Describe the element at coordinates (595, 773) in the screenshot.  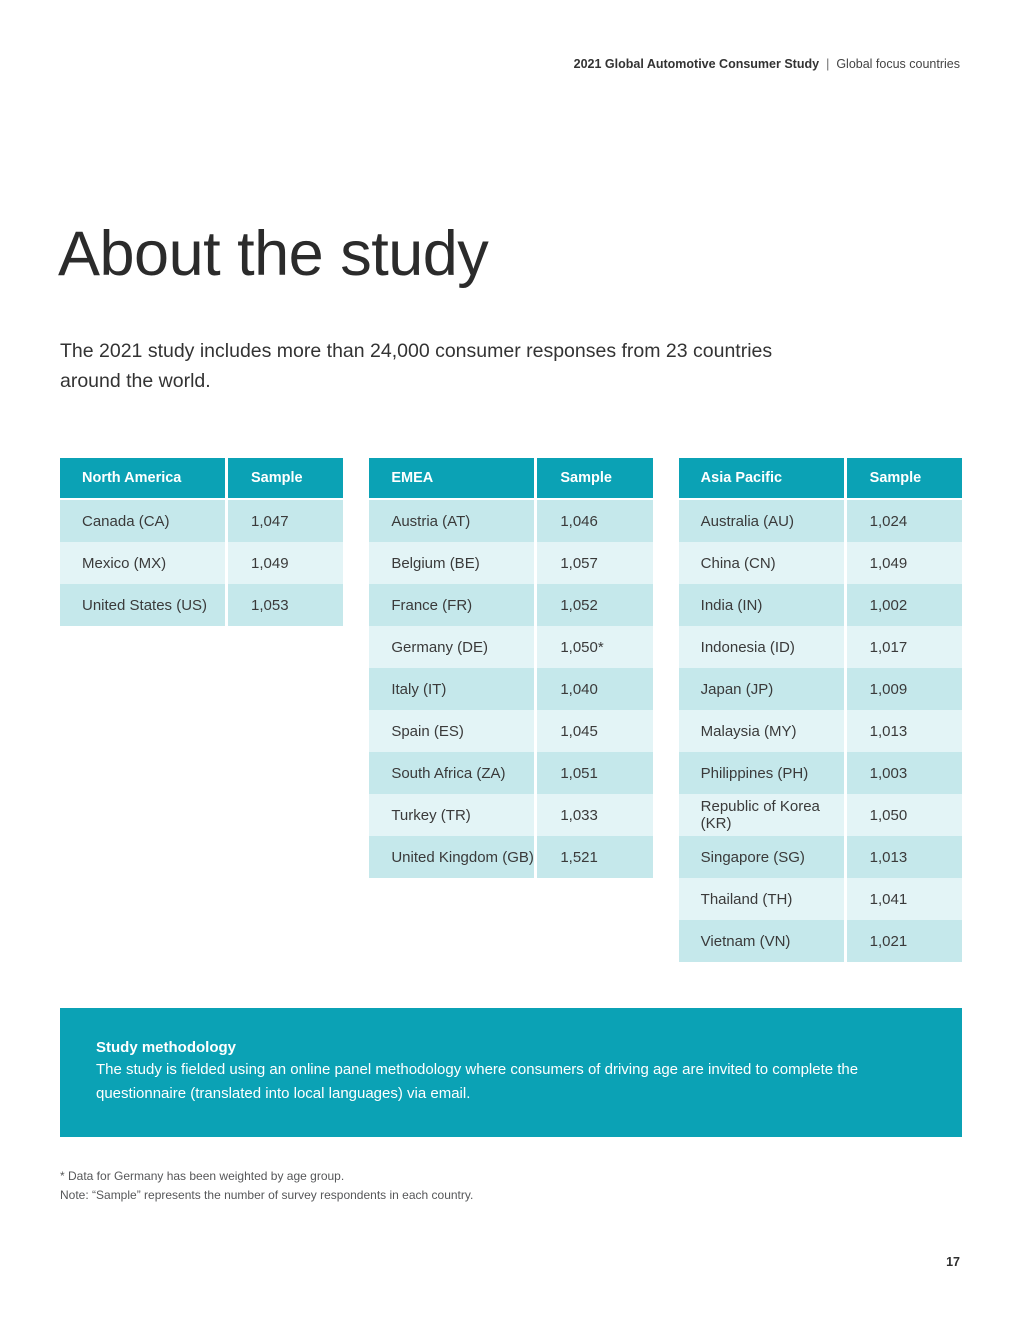
I see `sample-cell: 1,051` at that location.